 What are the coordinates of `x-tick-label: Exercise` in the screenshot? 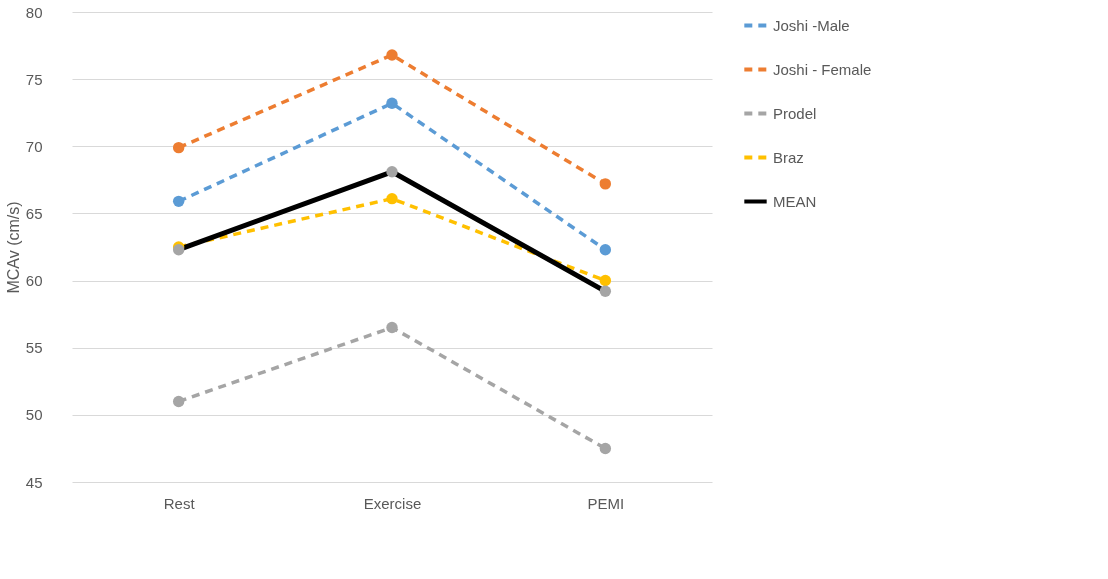 It's located at (392, 503).